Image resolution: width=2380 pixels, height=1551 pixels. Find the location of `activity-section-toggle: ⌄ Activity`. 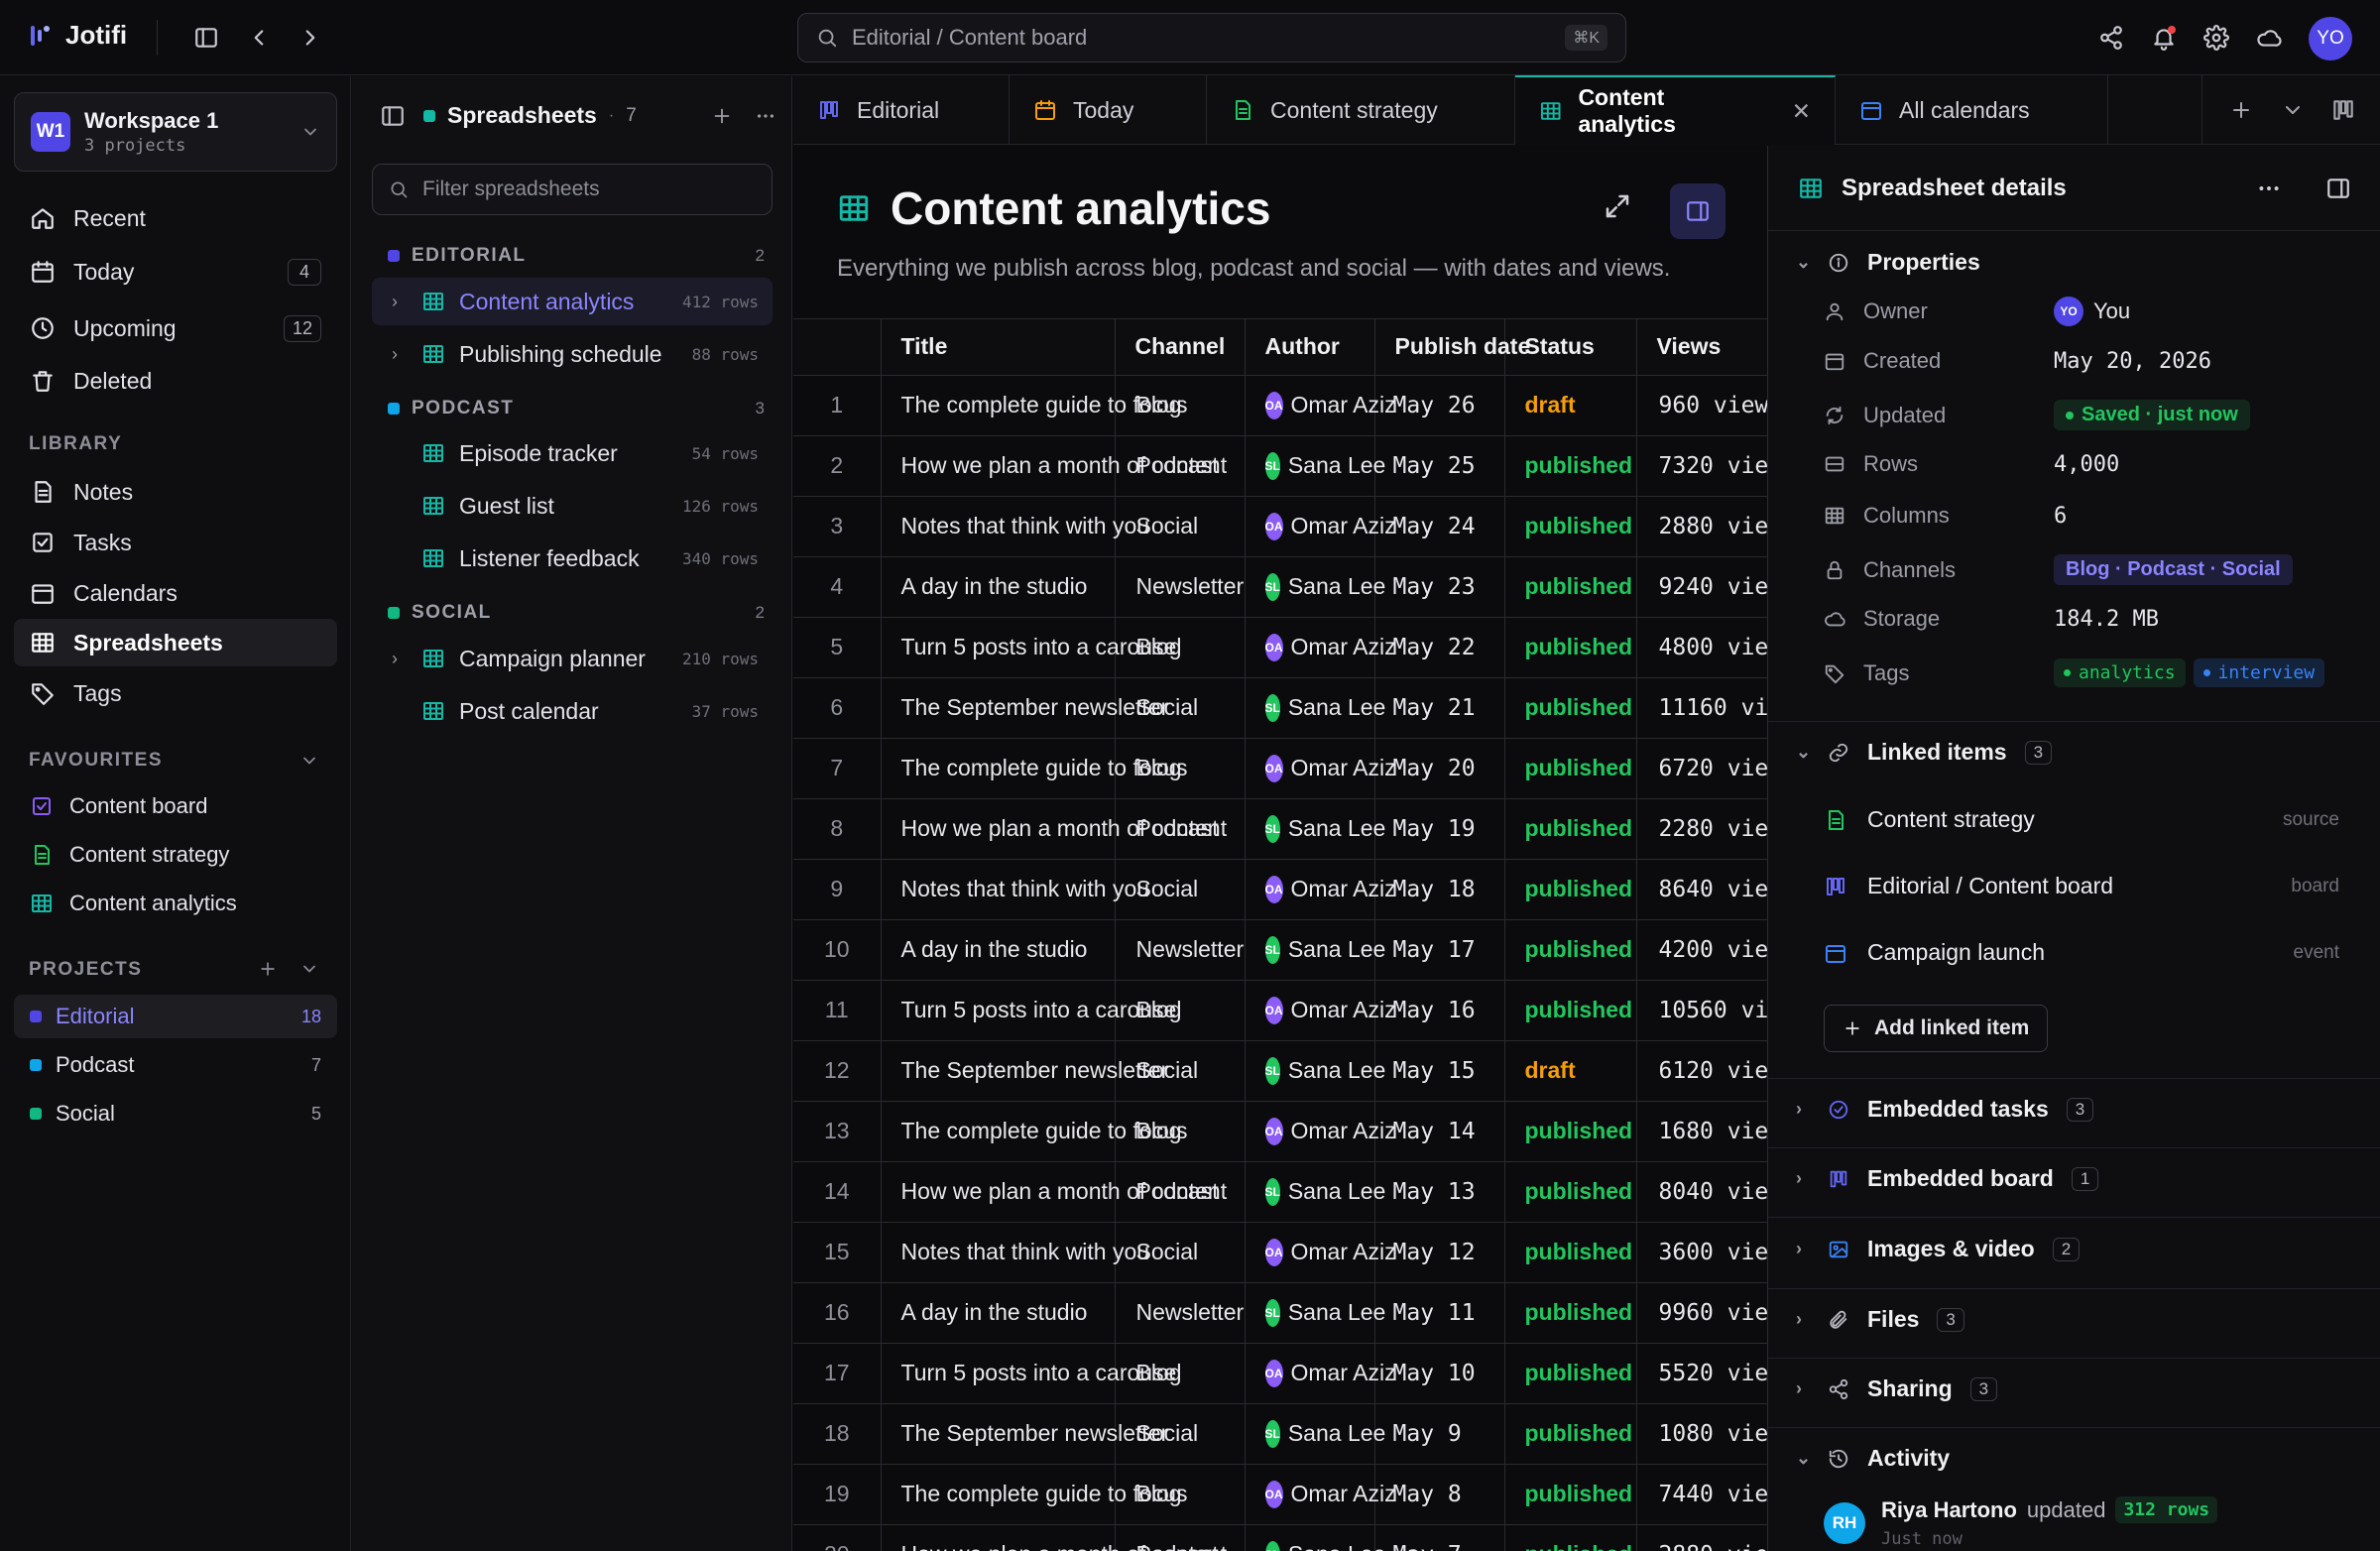

activity-section-toggle: ⌄ Activity is located at coordinates (1873, 1458).